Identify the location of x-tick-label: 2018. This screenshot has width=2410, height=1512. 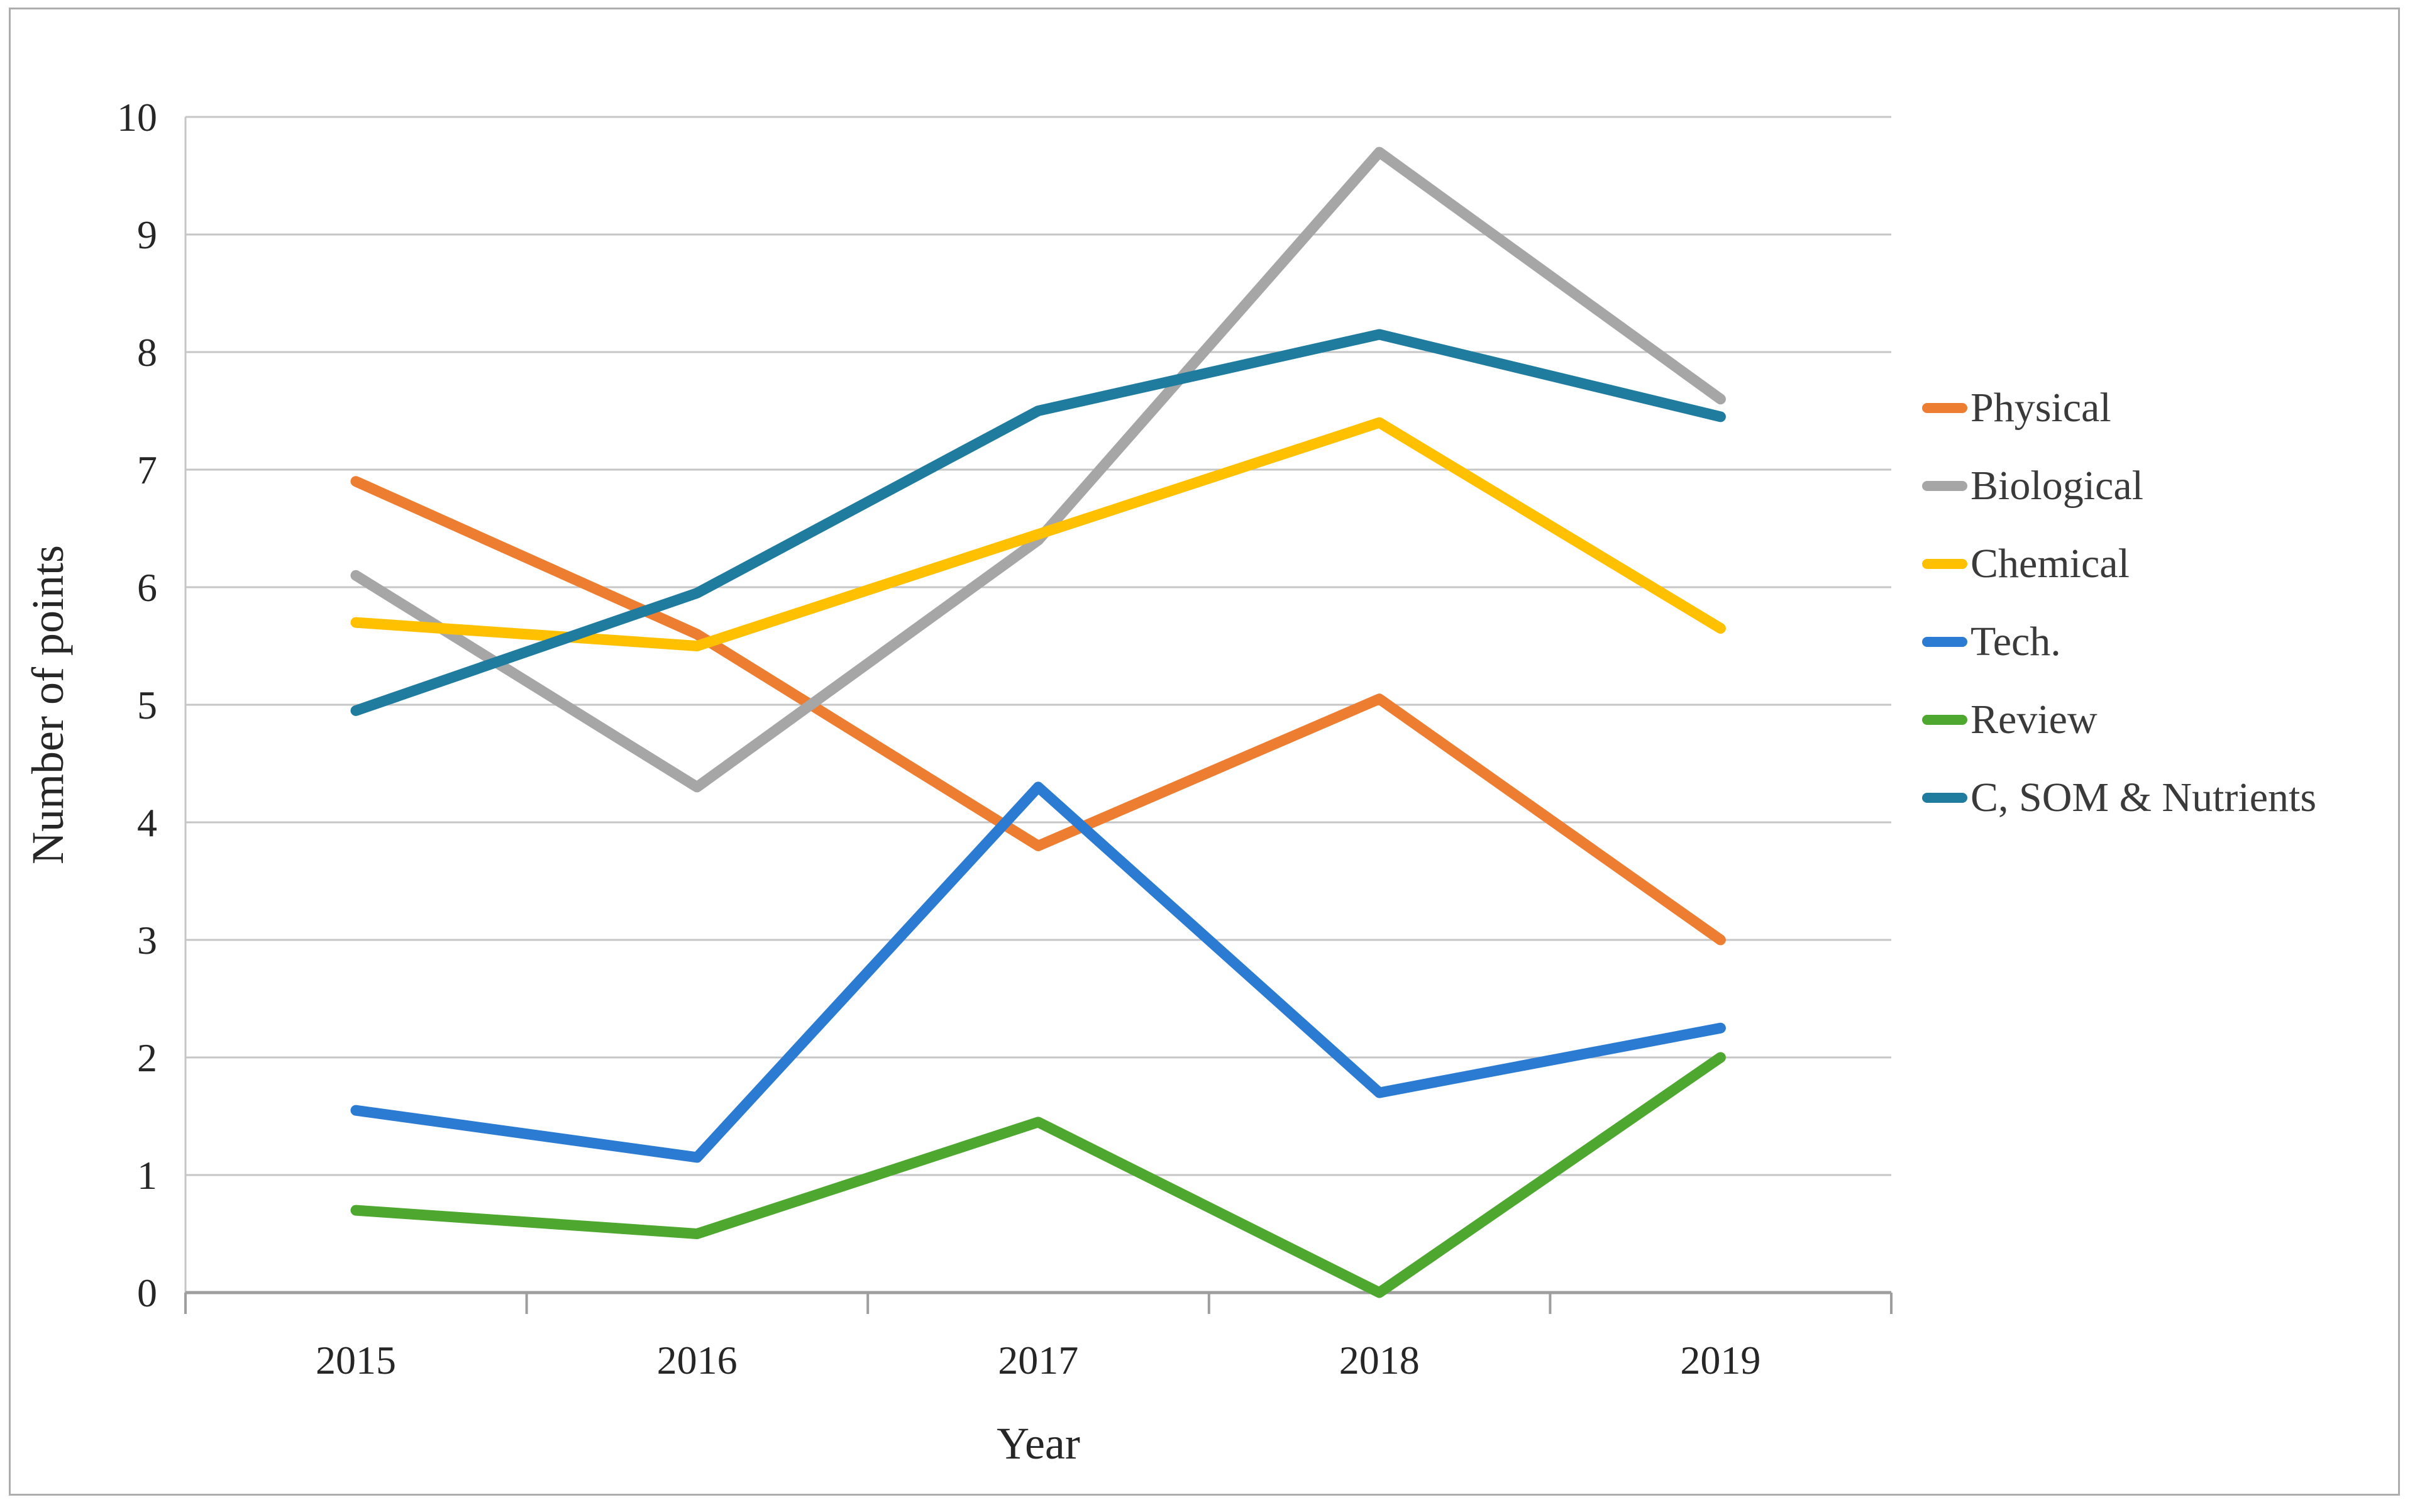
(1379, 1360).